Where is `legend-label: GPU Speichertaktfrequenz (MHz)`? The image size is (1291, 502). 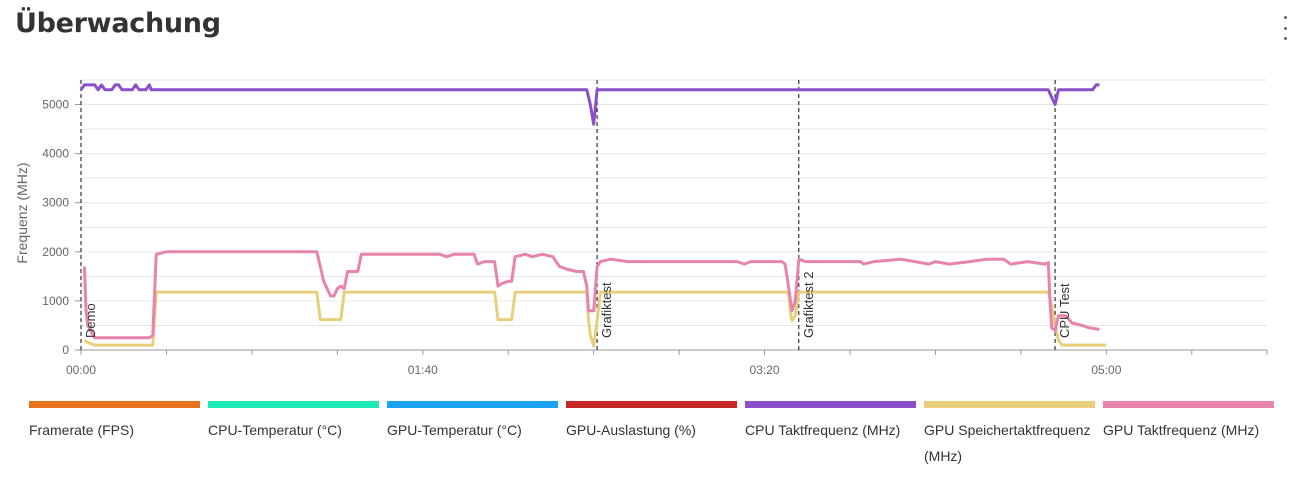
legend-label: GPU Speichertaktfrequenz (MHz) is located at coordinates (1007, 443).